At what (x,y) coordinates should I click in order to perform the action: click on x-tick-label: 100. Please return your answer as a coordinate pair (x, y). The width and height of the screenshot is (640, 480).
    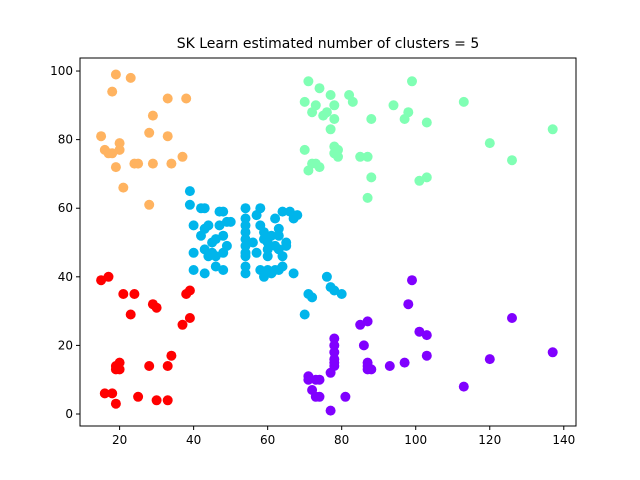
    Looking at the image, I should click on (415, 440).